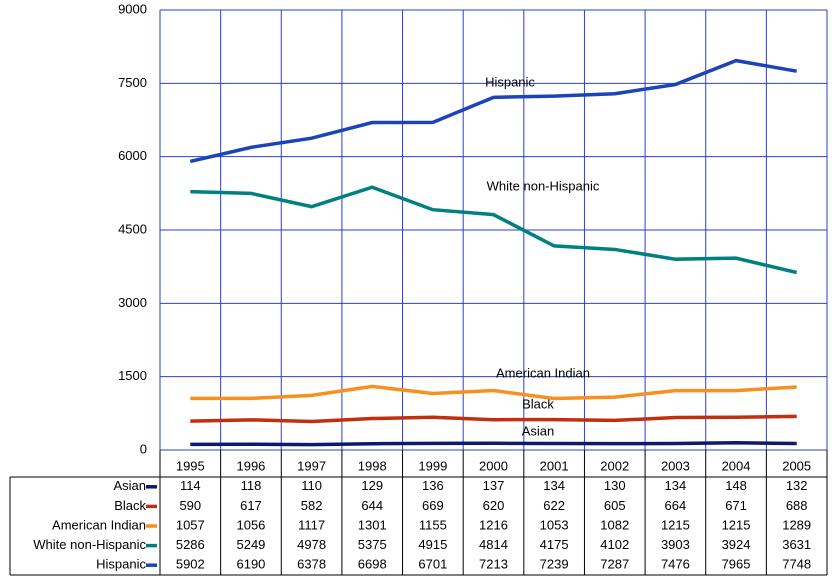 The width and height of the screenshot is (835, 577). What do you see at coordinates (132, 302) in the screenshot?
I see `y-tick-label: 3000` at bounding box center [132, 302].